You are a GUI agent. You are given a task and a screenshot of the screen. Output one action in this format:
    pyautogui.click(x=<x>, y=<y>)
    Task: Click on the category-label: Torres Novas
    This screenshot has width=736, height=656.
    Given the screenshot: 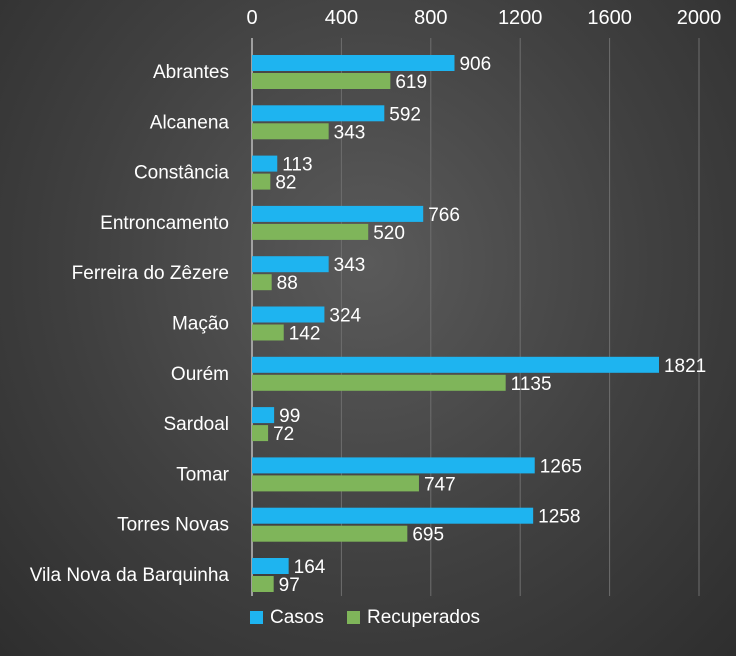 What is the action you would take?
    pyautogui.click(x=173, y=525)
    